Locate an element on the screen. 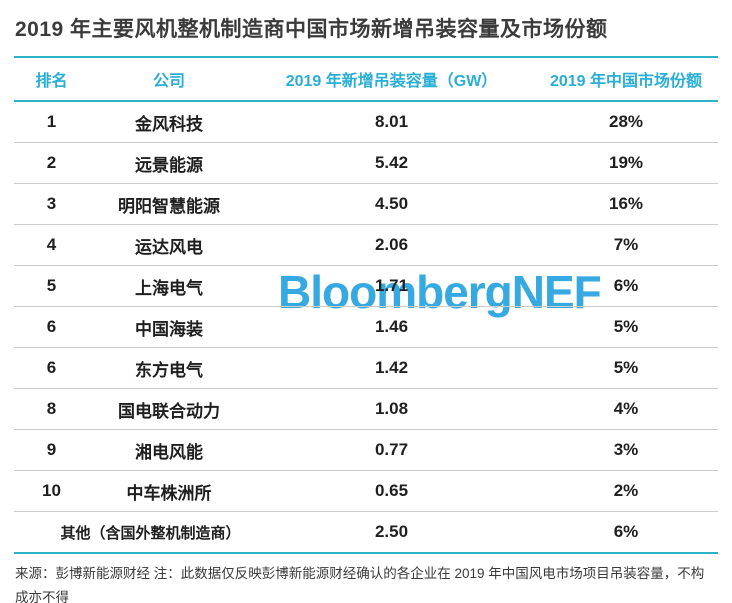 The height and width of the screenshot is (603, 732). bloombergnef-watermark: BloombergNEF is located at coordinates (440, 292).